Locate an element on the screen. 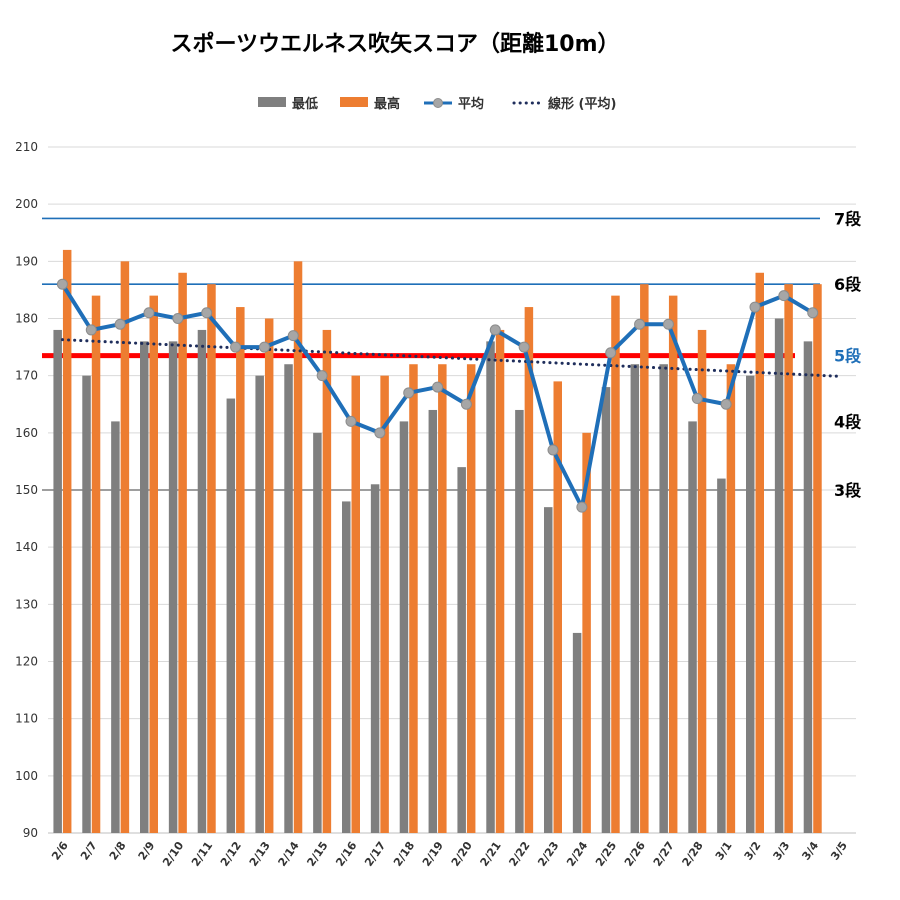  x-tick-label: 2/12 is located at coordinates (231, 854).